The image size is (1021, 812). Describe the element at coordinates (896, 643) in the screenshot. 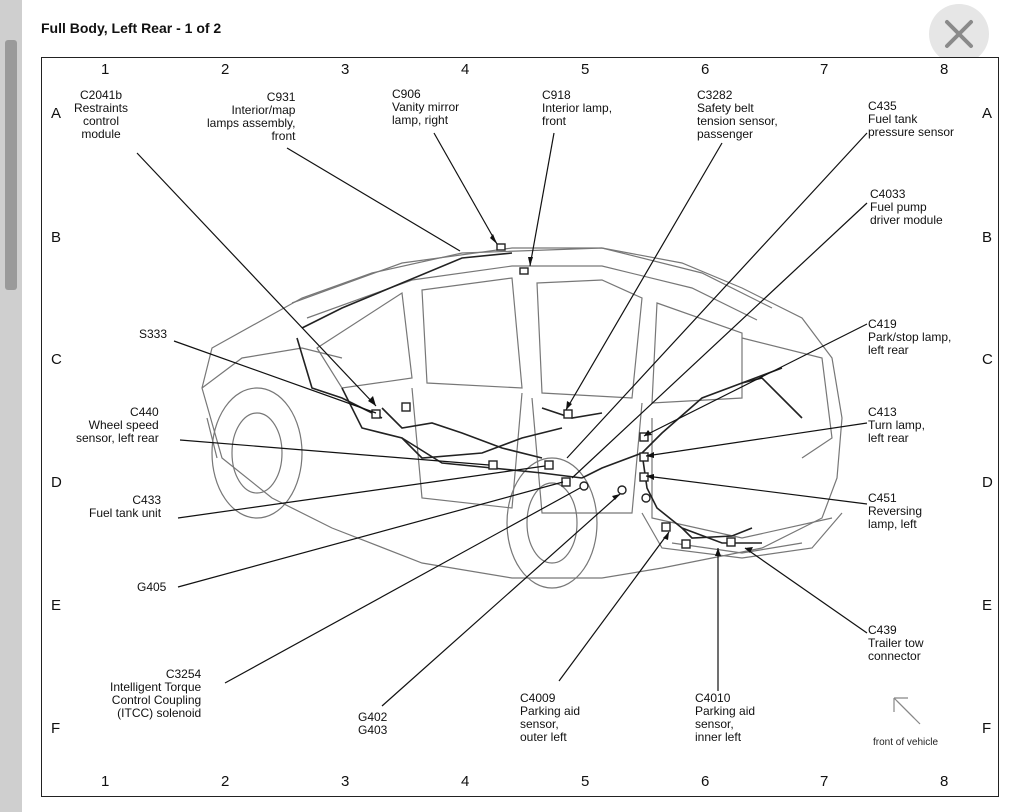

I see `callout-c439: C439 Trailer tow connector` at that location.